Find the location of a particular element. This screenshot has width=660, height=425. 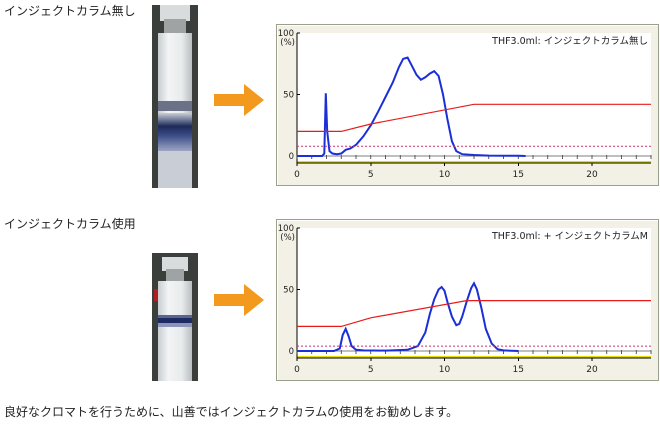

heading-without-inject-column: インジェクトカラム無し is located at coordinates (70, 11).